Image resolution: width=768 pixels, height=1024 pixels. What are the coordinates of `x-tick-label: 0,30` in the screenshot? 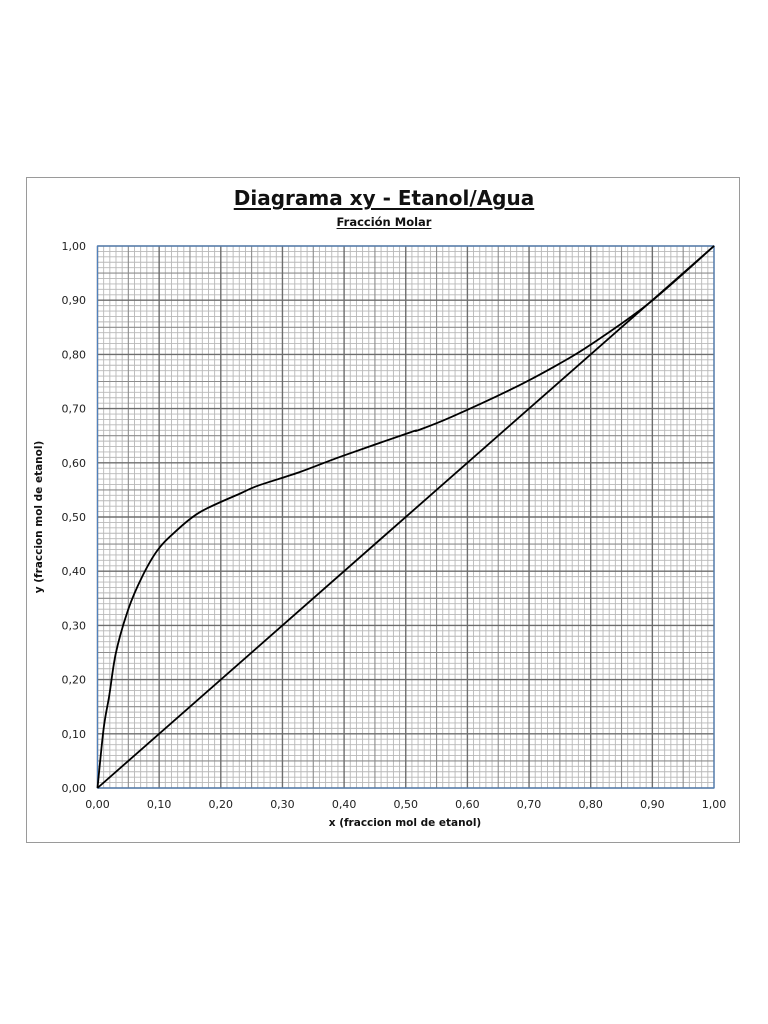 It's located at (282, 804).